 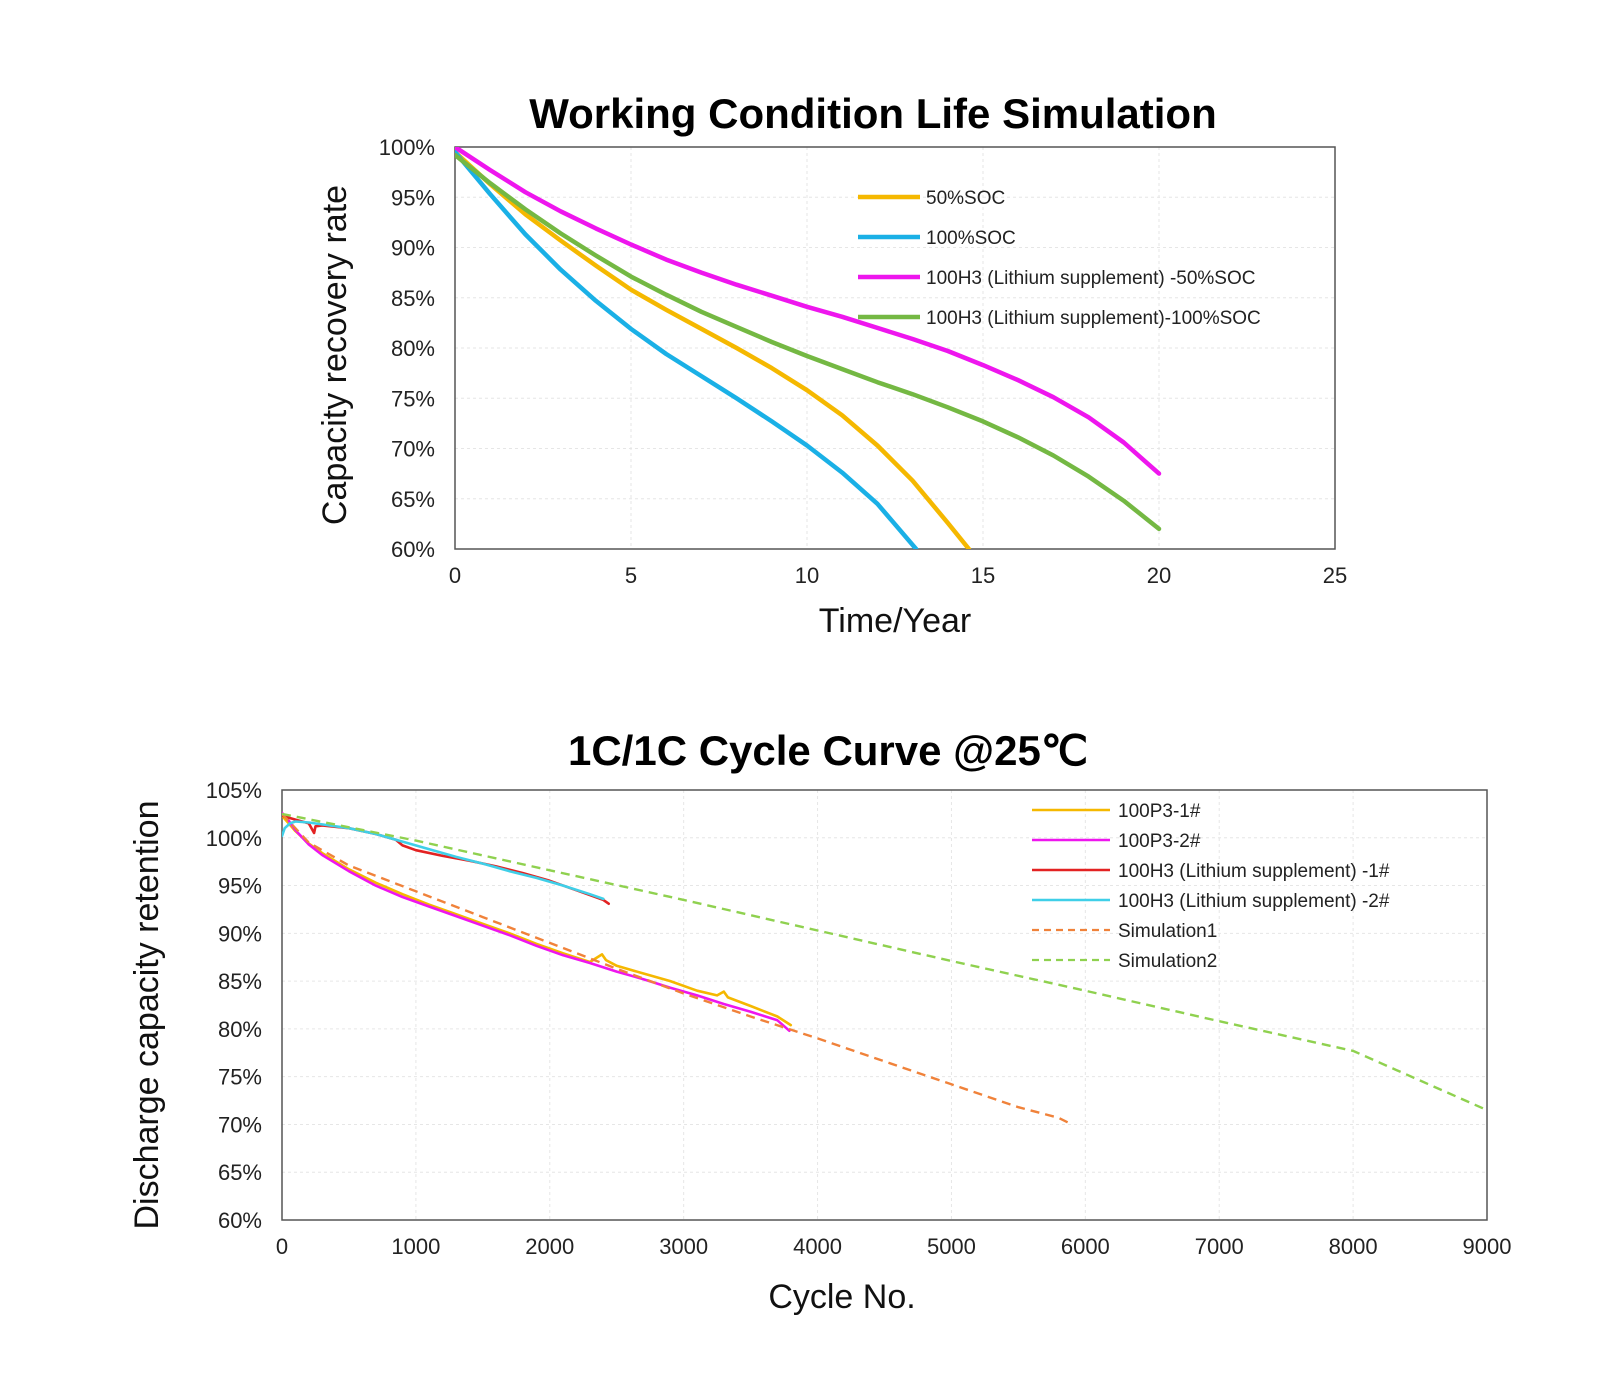 What do you see at coordinates (1219, 1246) in the screenshot?
I see `x-tick-label: 7000` at bounding box center [1219, 1246].